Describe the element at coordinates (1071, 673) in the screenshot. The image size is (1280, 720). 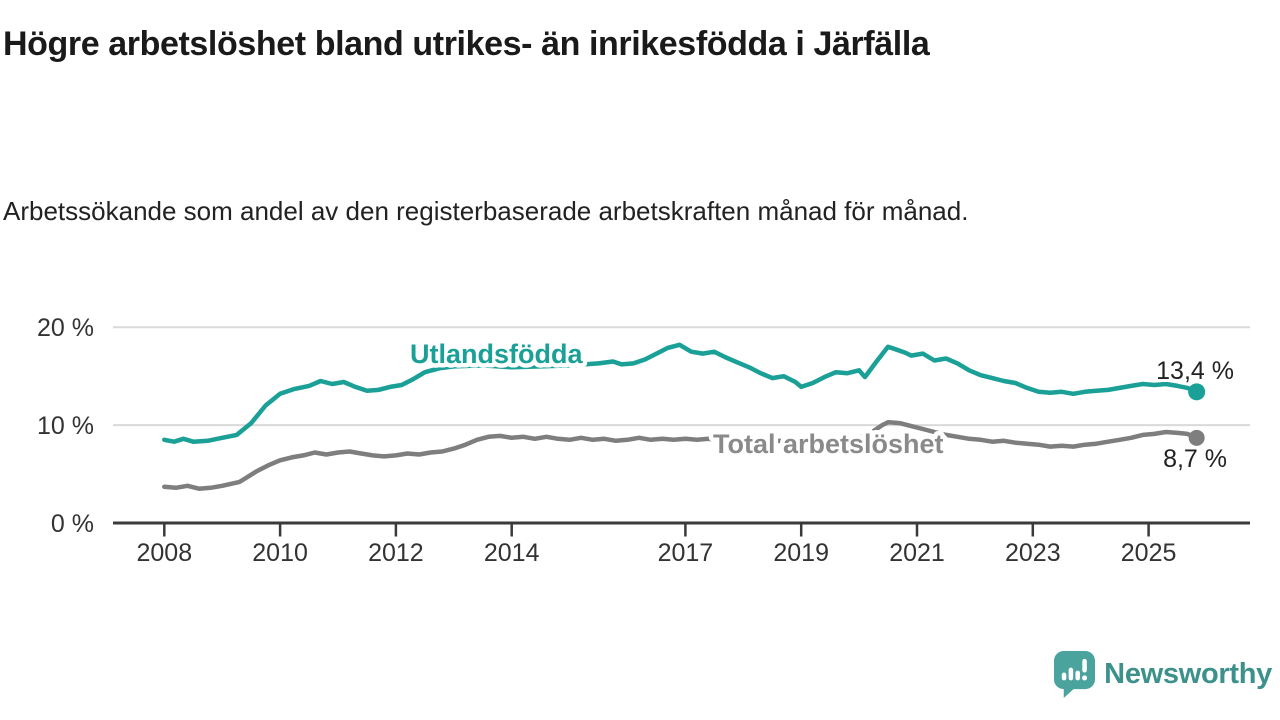
I see `logo-bar-tall` at that location.